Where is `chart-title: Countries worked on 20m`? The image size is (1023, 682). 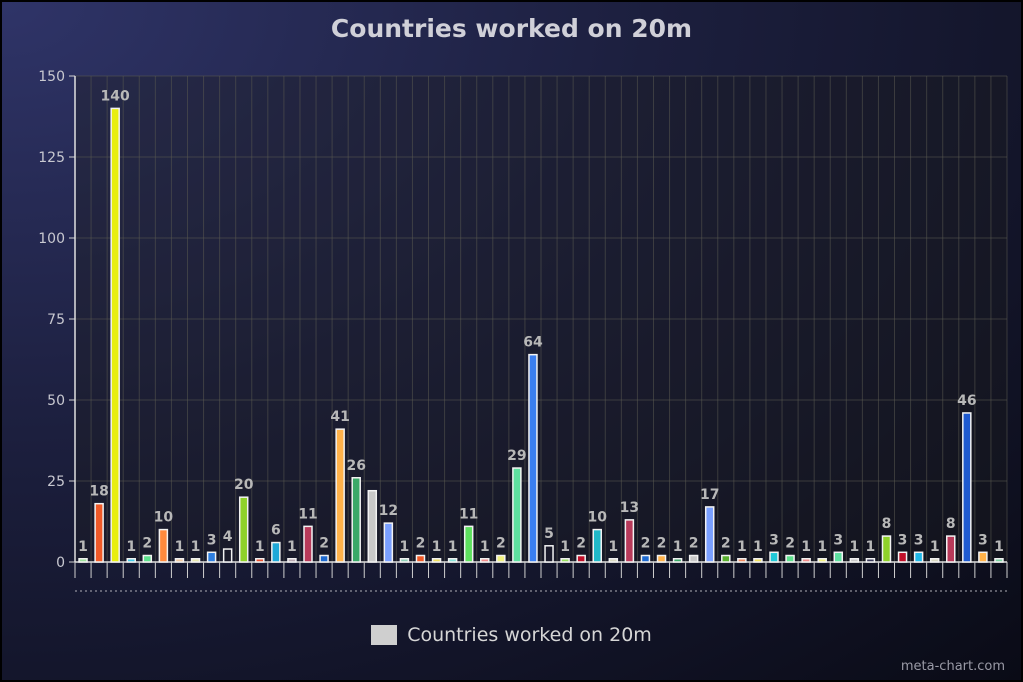 chart-title: Countries worked on 20m is located at coordinates (511, 28).